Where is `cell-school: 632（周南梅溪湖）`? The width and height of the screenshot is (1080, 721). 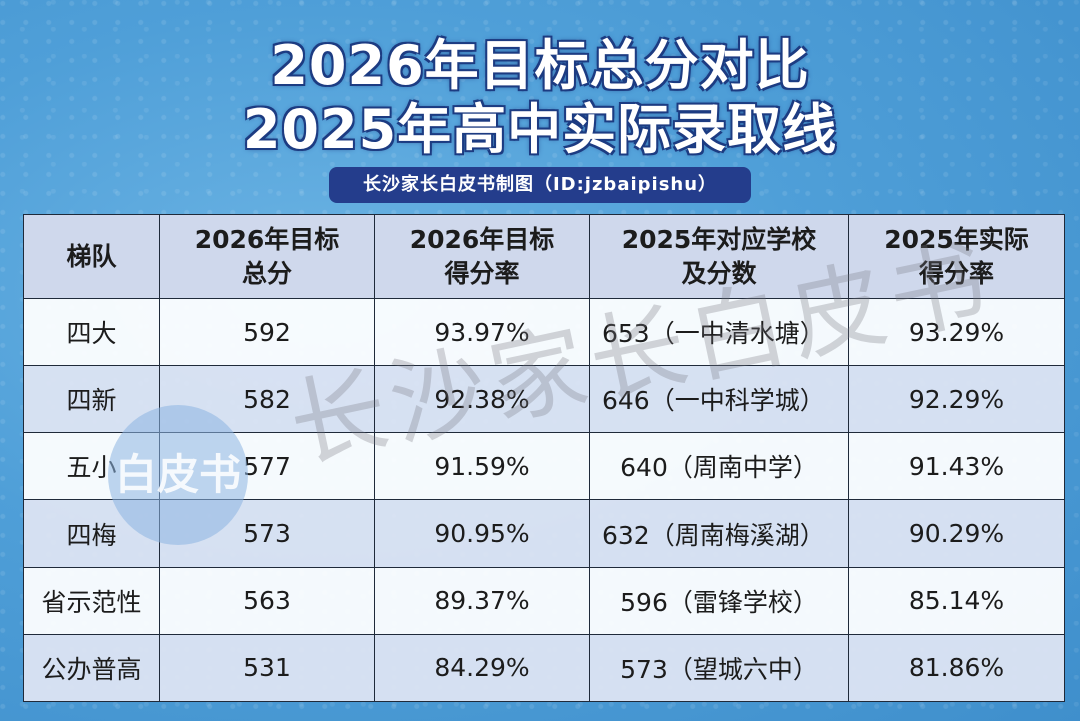 cell-school: 632（周南梅溪湖） is located at coordinates (719, 533).